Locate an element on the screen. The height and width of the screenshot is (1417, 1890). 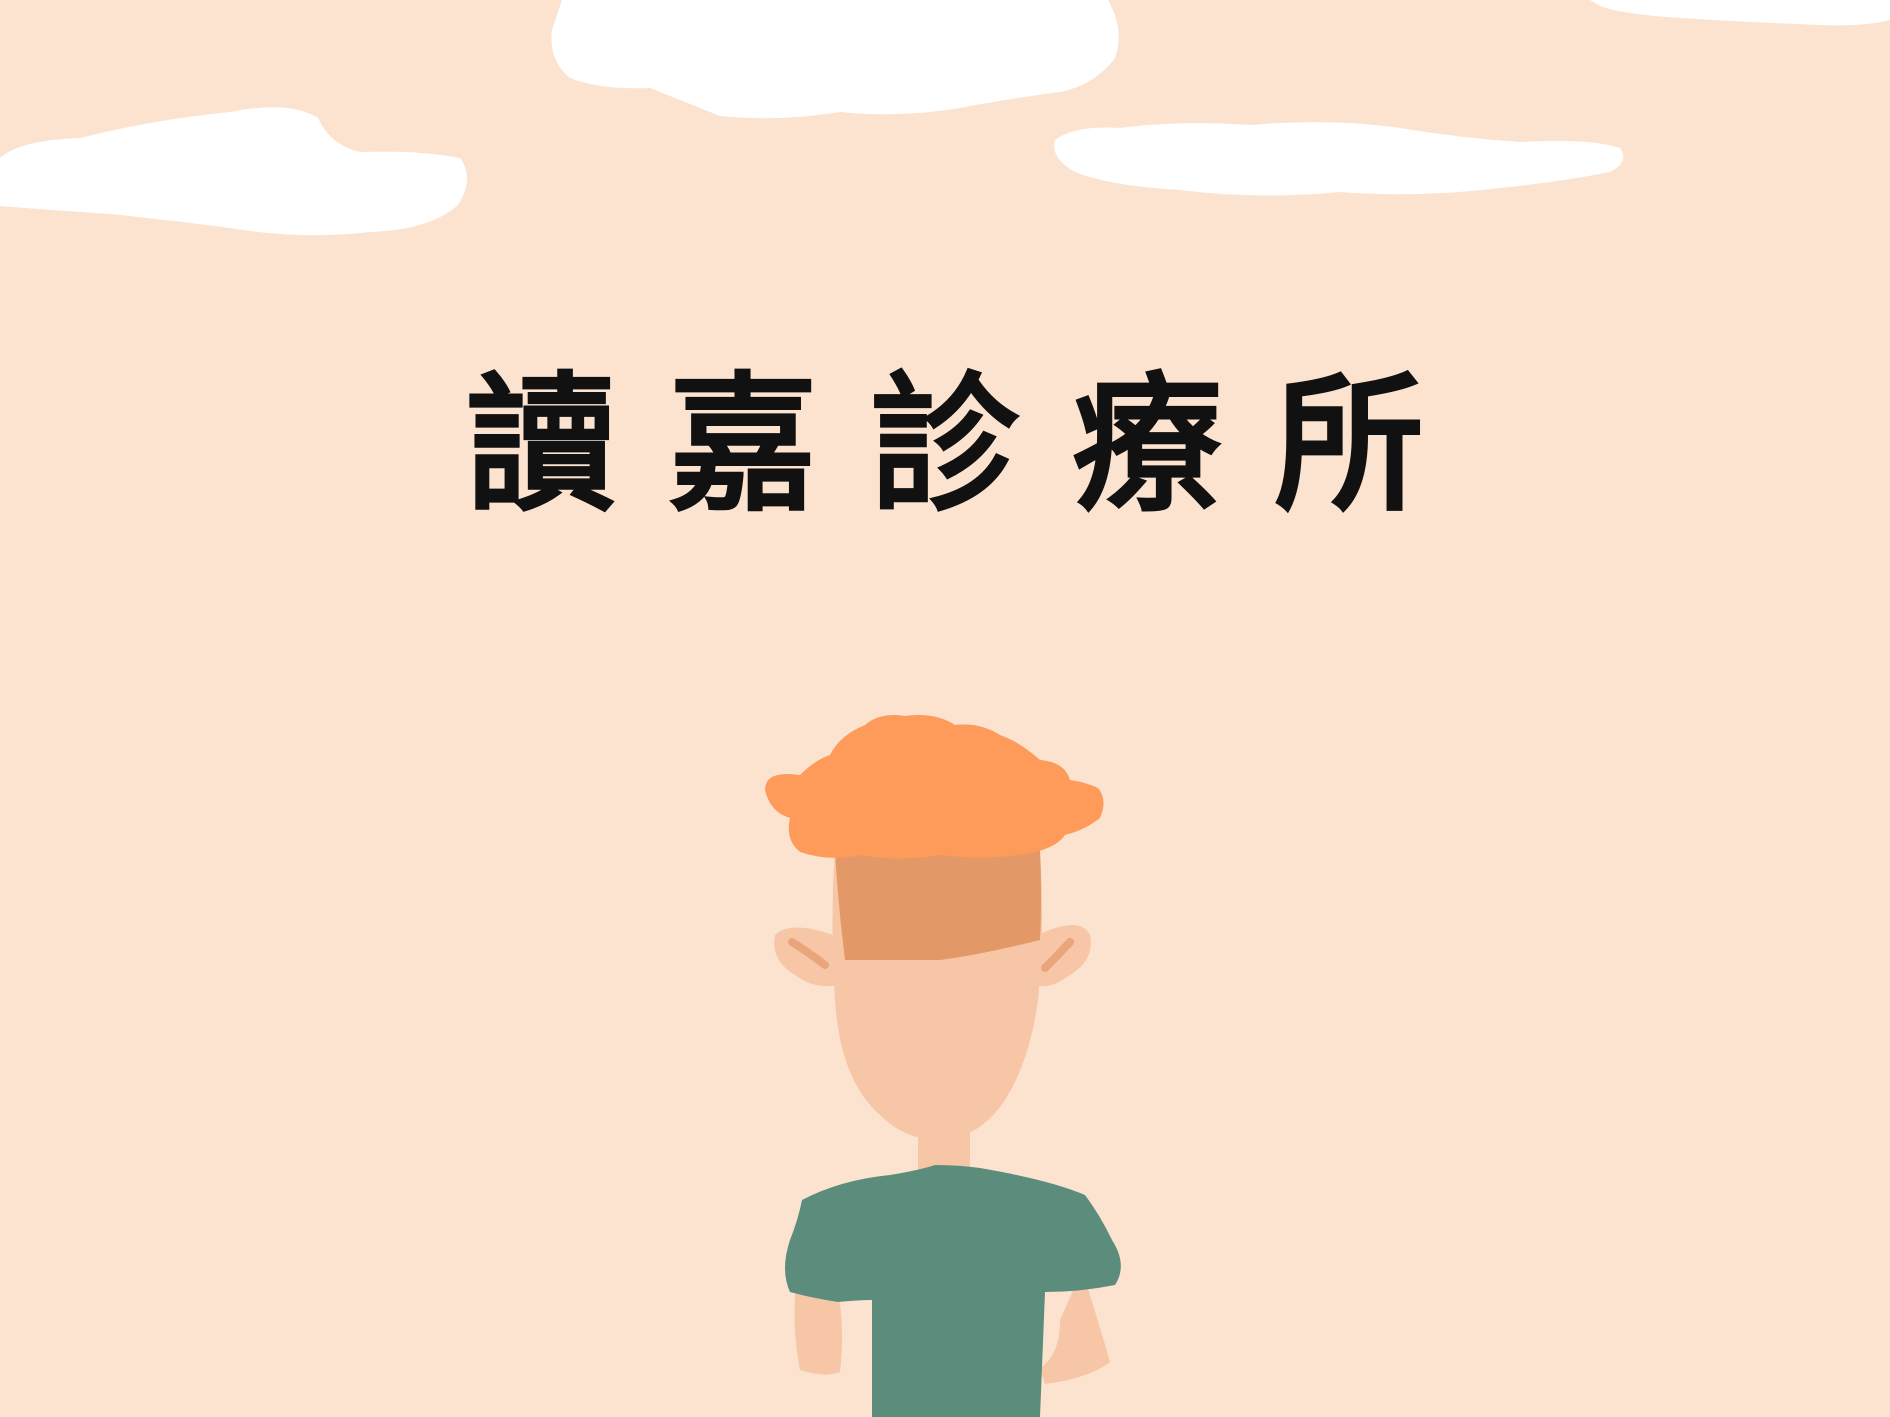
cloud-right is located at coordinates (1339, 159).